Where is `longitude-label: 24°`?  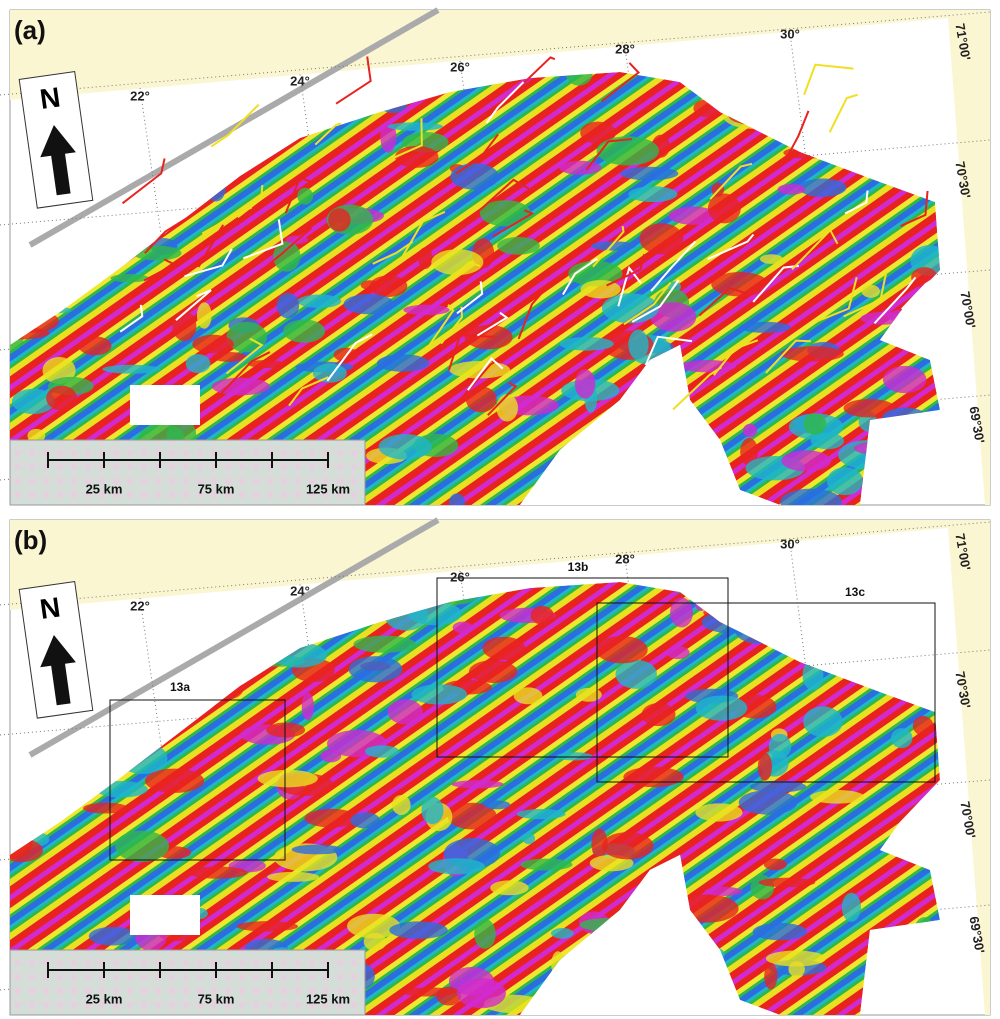
longitude-label: 24° is located at coordinates (300, 80).